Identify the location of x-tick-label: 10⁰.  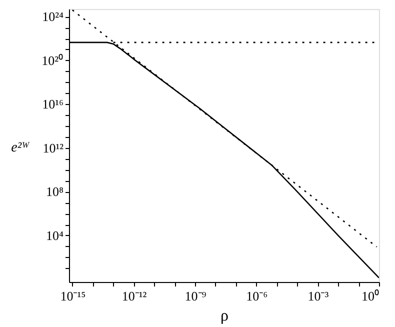
(371, 296).